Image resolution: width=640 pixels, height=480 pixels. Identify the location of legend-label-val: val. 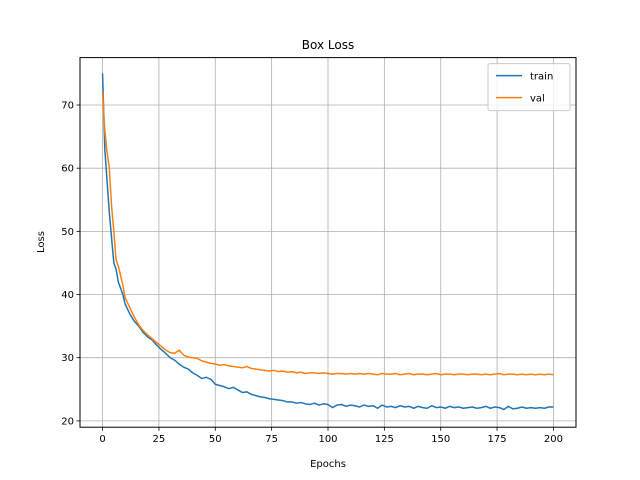
(537, 99).